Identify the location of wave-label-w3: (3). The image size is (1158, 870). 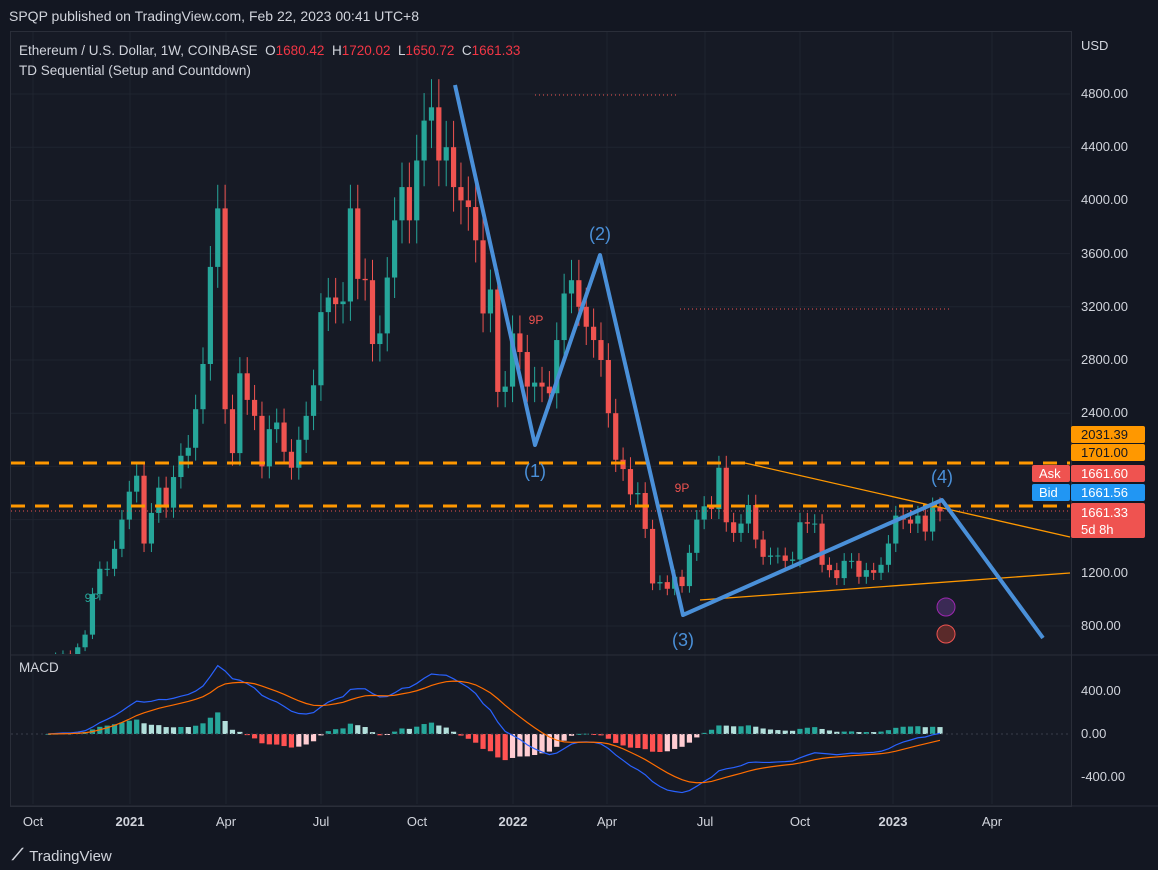
(683, 640).